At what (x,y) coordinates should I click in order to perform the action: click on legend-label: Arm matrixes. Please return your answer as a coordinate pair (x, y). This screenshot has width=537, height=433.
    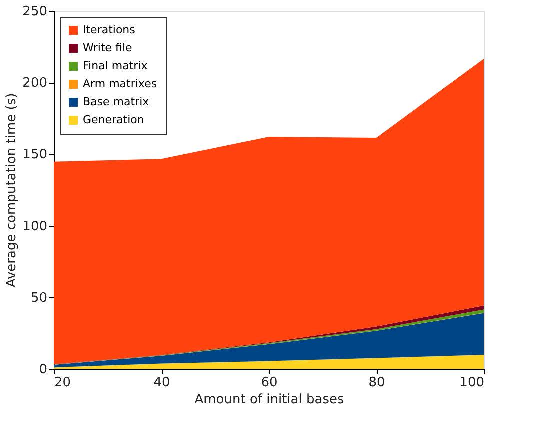
    Looking at the image, I should click on (120, 84).